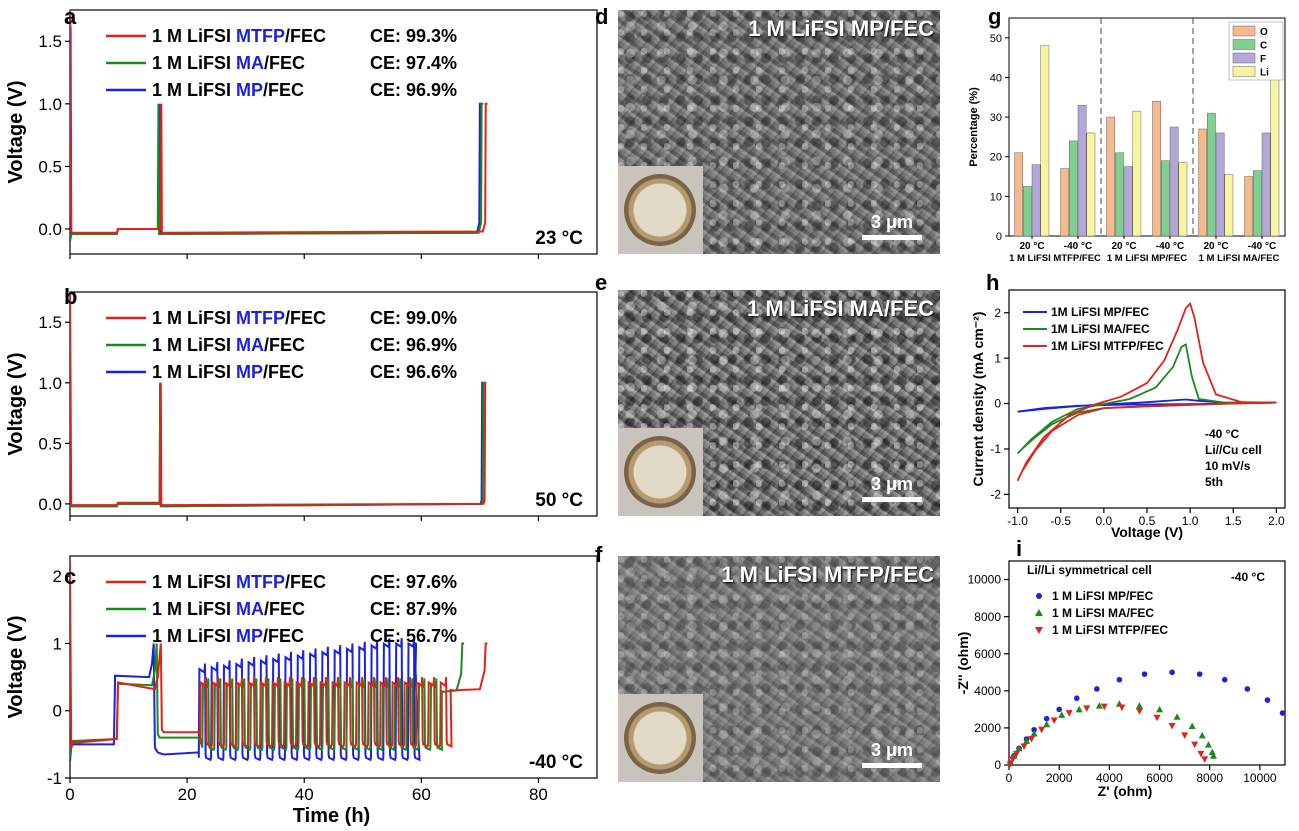 The height and width of the screenshot is (831, 1299). I want to click on temperature-annotation: 23 °C, so click(559, 238).